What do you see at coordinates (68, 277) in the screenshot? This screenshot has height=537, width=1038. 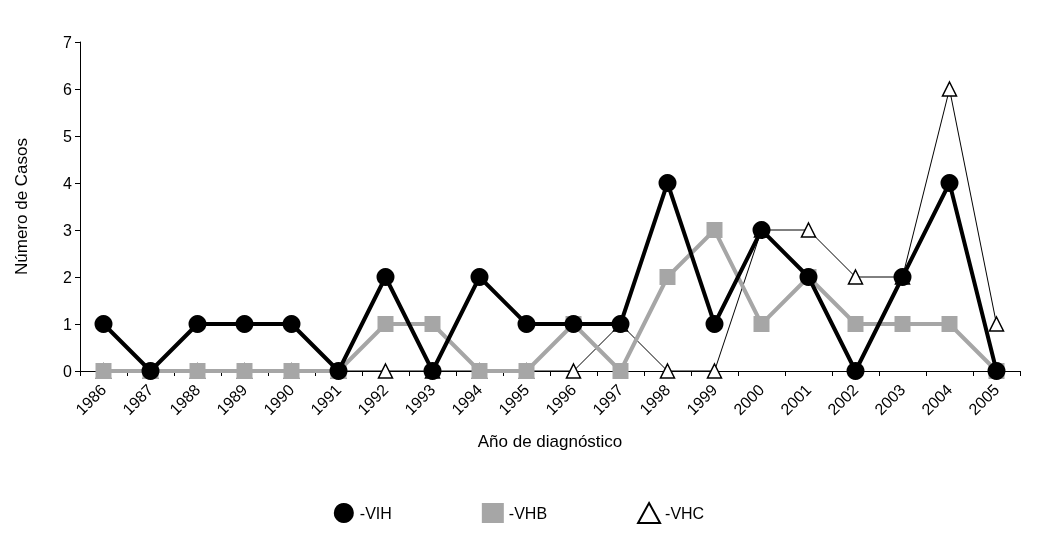 I see `y-tick-label: 2` at bounding box center [68, 277].